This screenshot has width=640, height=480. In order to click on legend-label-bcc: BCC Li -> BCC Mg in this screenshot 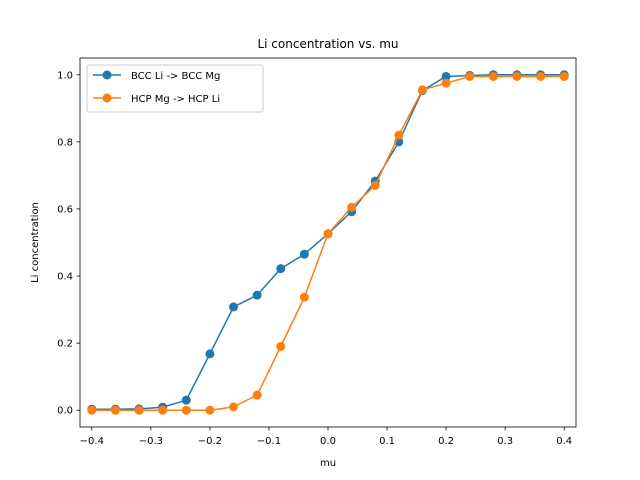, I will do `click(175, 76)`.